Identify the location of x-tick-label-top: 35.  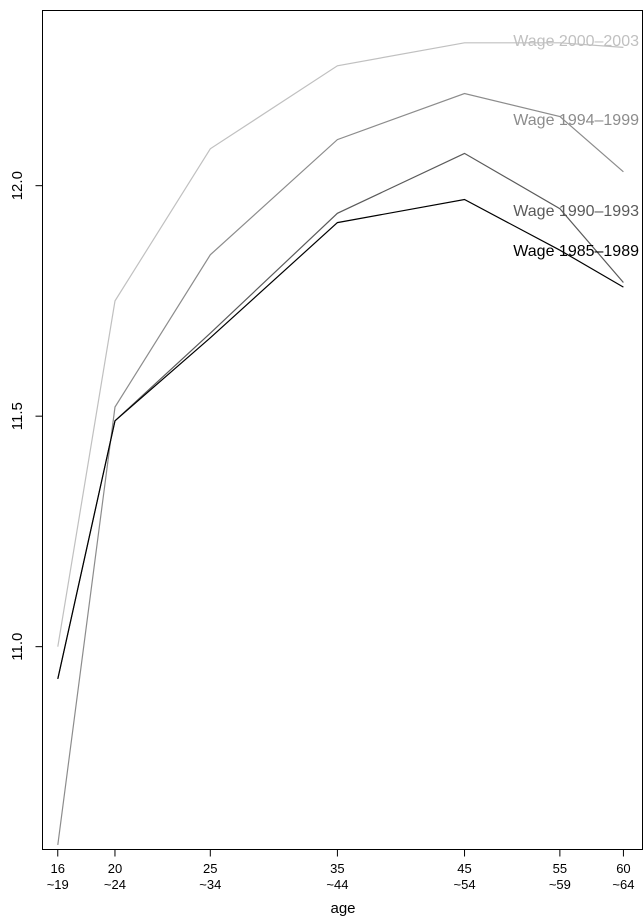
(337, 868).